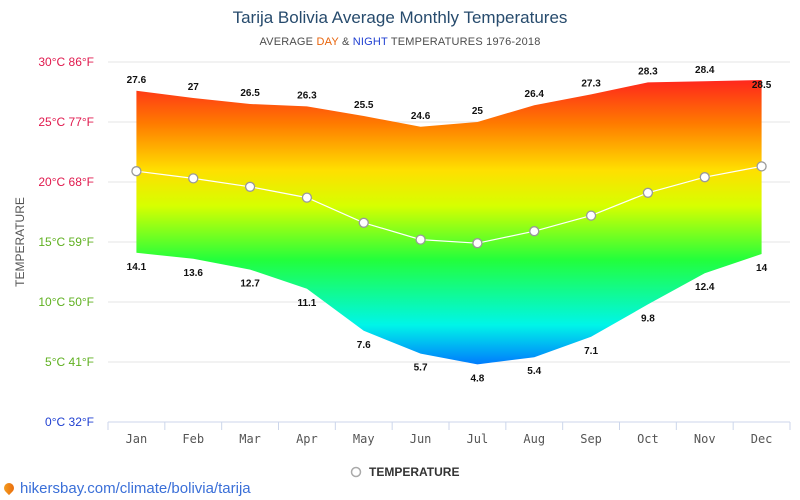 This screenshot has height=500, width=800. What do you see at coordinates (648, 318) in the screenshot?
I see `night-value-label: 9.8` at bounding box center [648, 318].